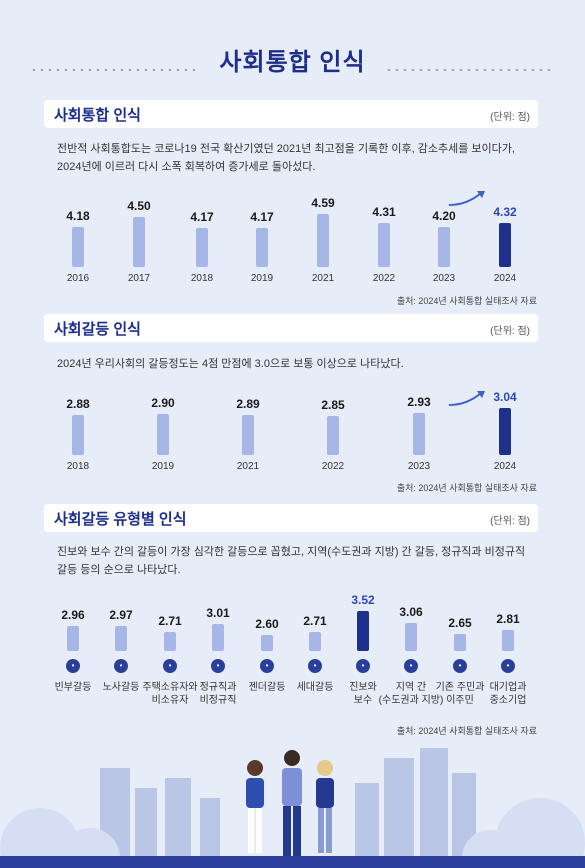 Image resolution: width=585 pixels, height=868 pixels. Describe the element at coordinates (255, 806) in the screenshot. I see `person-illustration-left` at that location.